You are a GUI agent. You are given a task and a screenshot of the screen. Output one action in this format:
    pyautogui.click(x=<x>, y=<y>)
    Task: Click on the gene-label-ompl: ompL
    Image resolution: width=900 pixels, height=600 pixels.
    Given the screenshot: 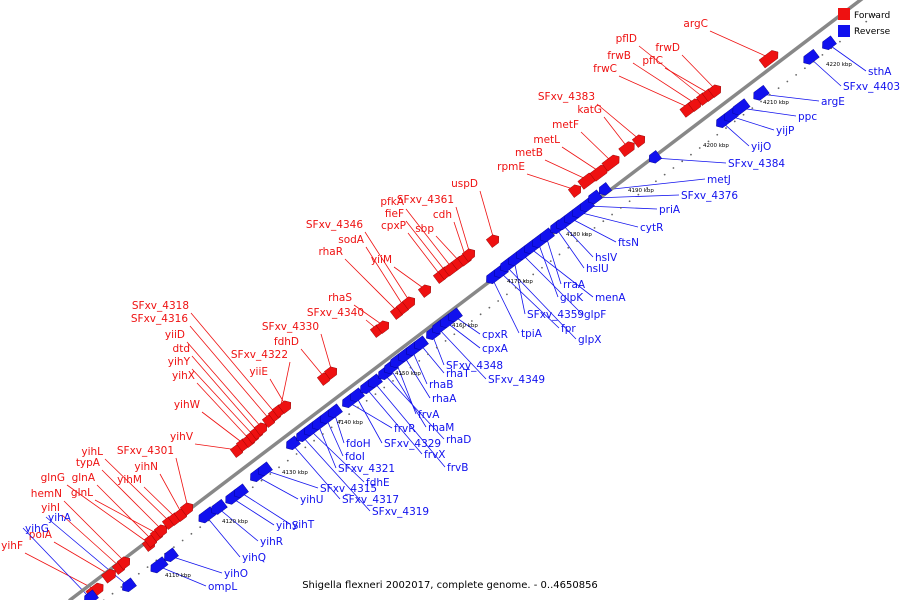 What is the action you would take?
    pyautogui.click(x=222, y=587)
    